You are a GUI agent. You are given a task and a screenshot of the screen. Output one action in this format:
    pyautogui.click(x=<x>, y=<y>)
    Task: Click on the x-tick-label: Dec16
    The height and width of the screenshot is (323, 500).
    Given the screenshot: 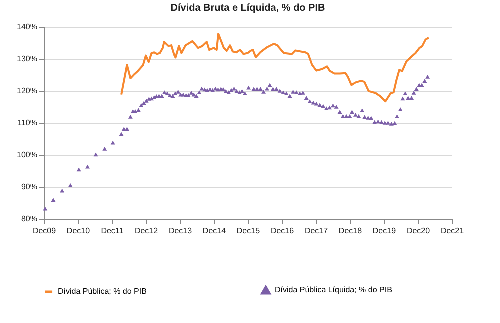 What is the action you would take?
    pyautogui.click(x=282, y=231)
    